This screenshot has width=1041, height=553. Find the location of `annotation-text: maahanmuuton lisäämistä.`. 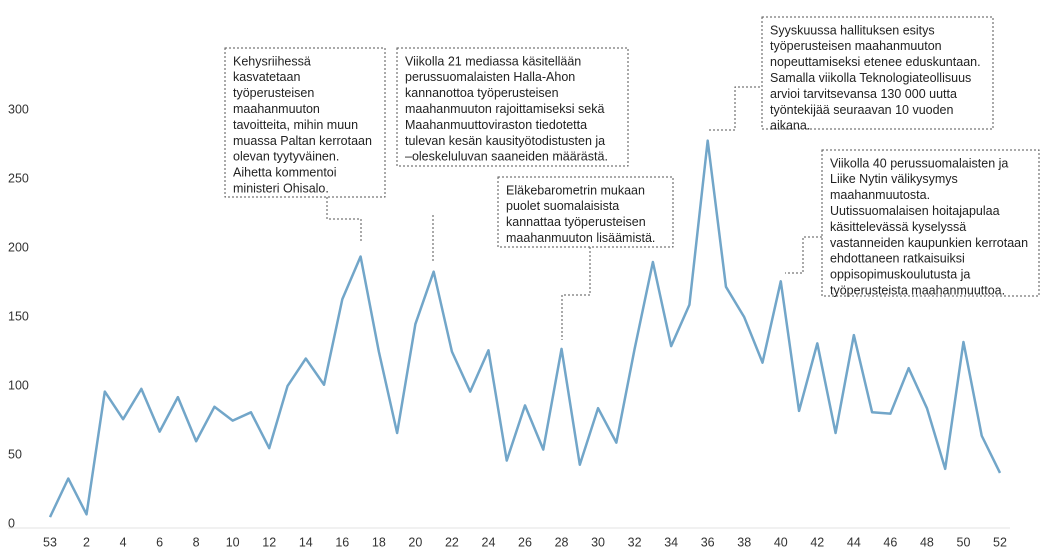

annotation-text: maahanmuuton lisäämistä. is located at coordinates (580, 238).